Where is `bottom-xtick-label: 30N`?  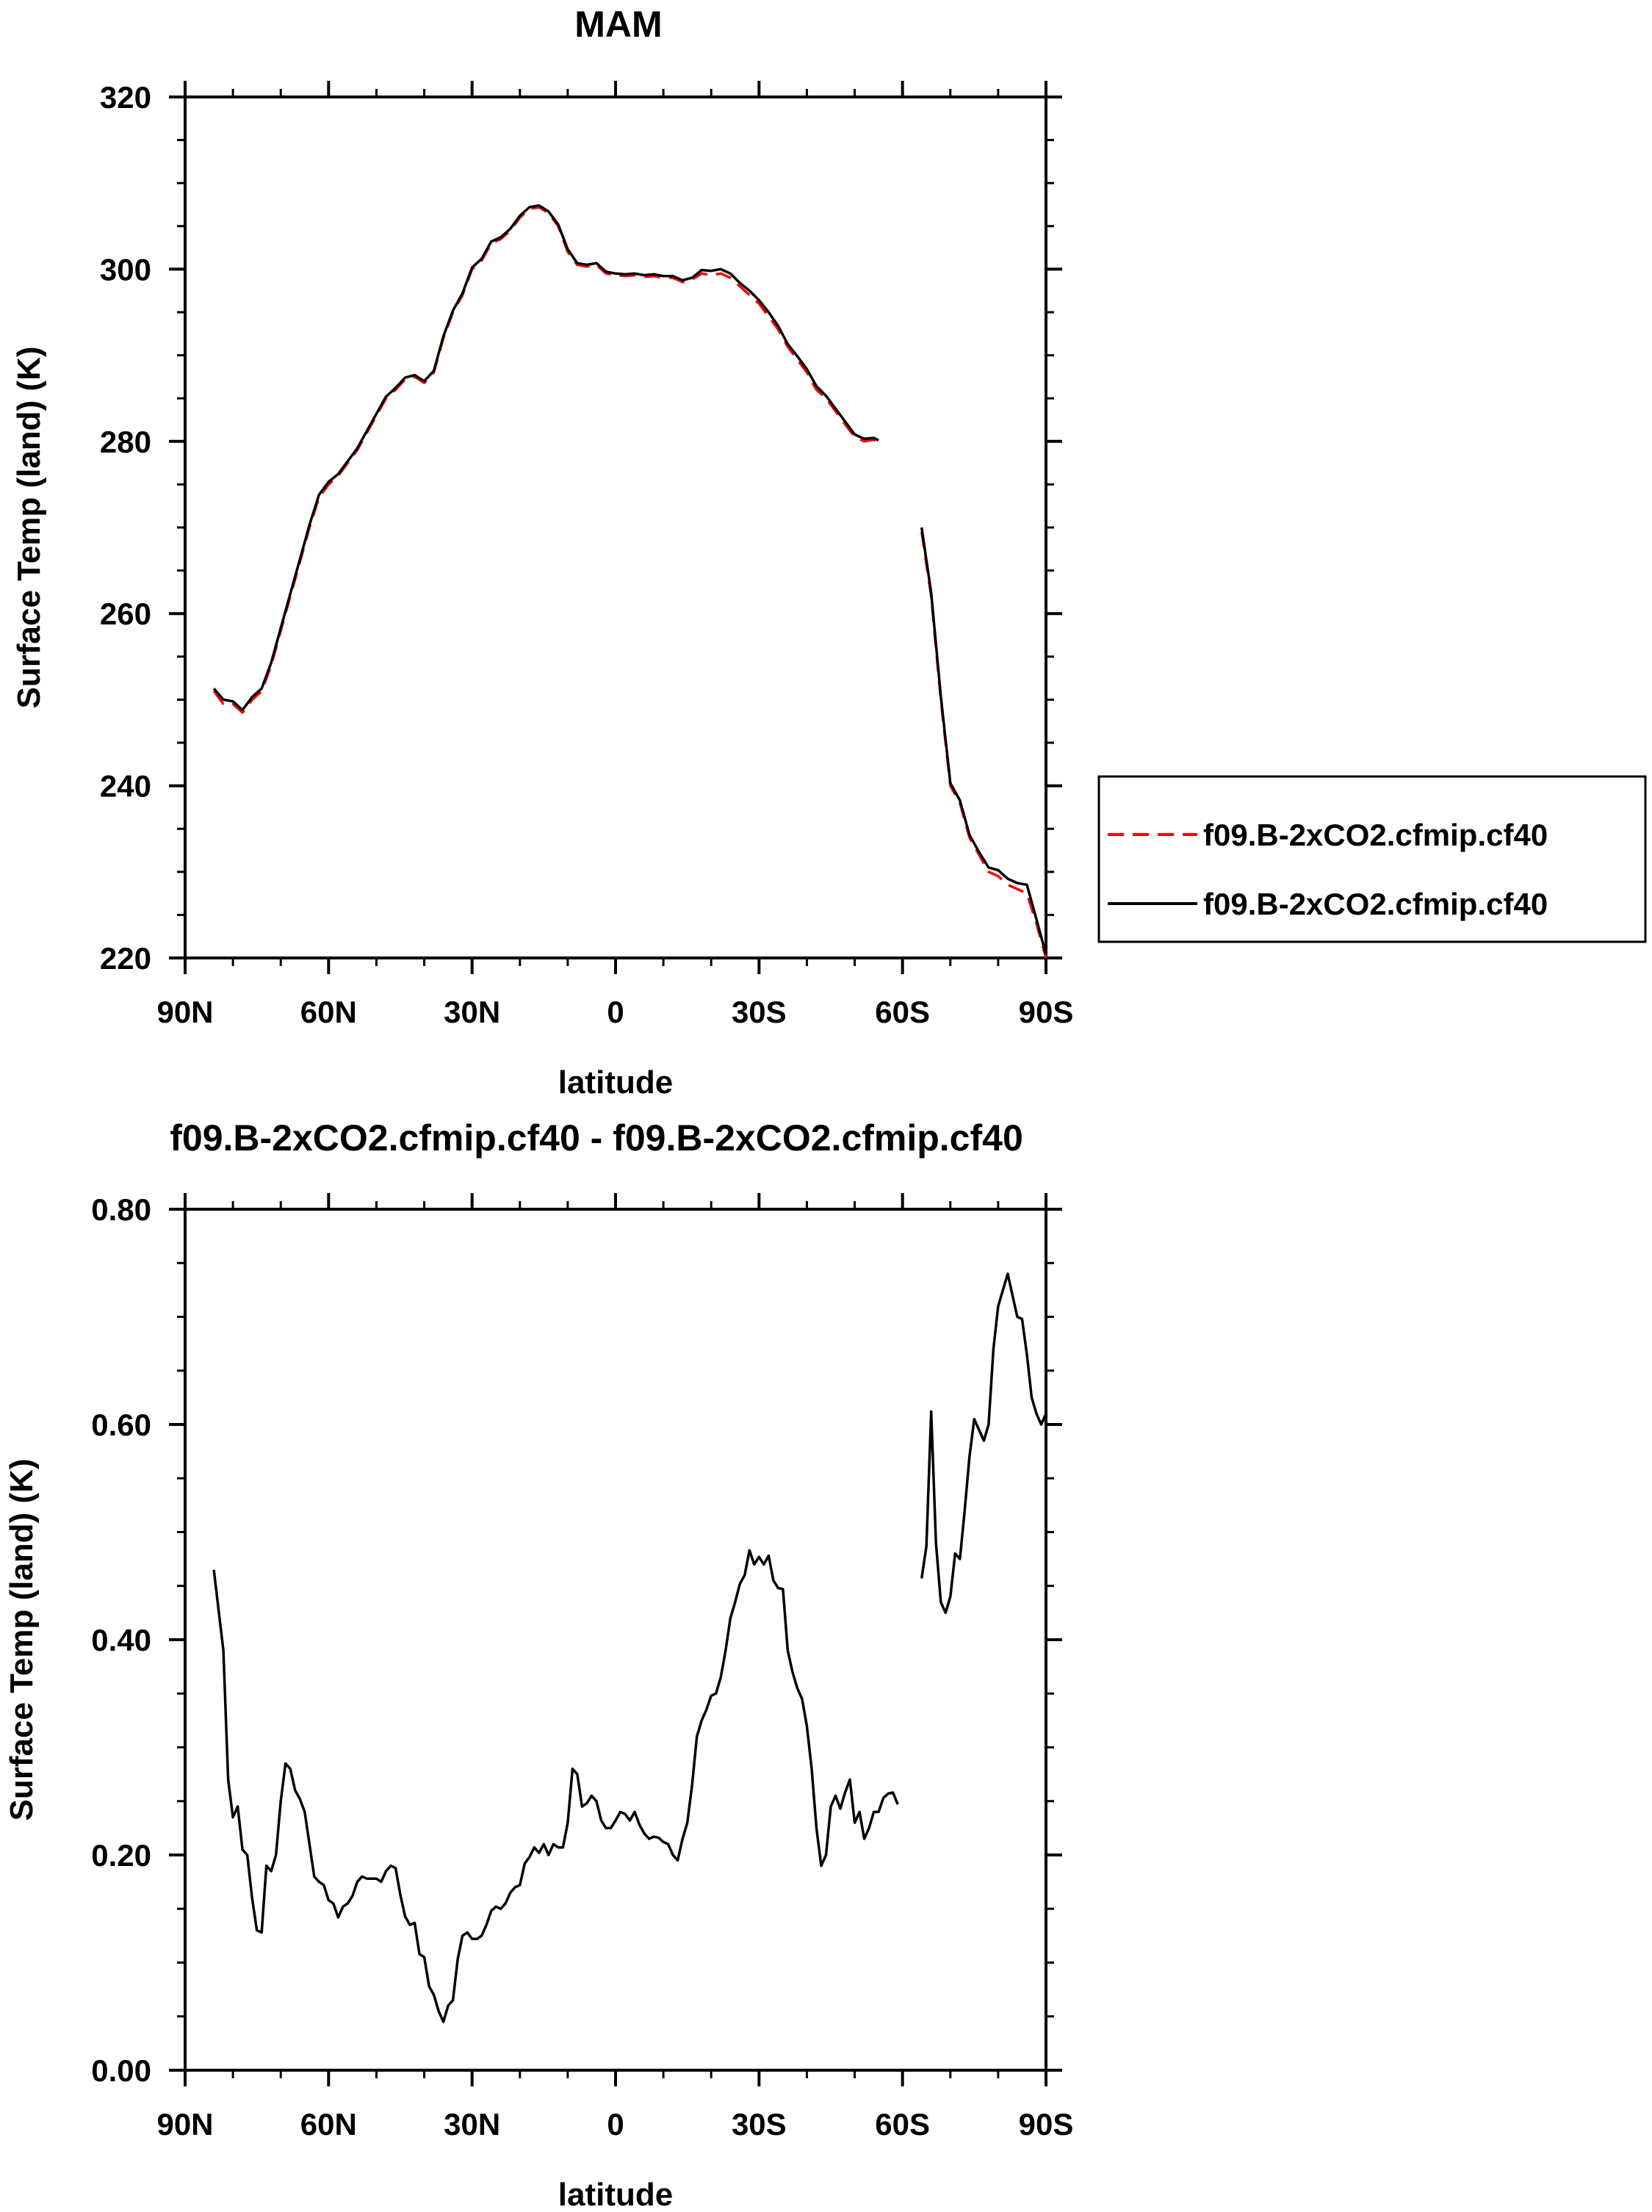 bottom-xtick-label: 30N is located at coordinates (472, 2124).